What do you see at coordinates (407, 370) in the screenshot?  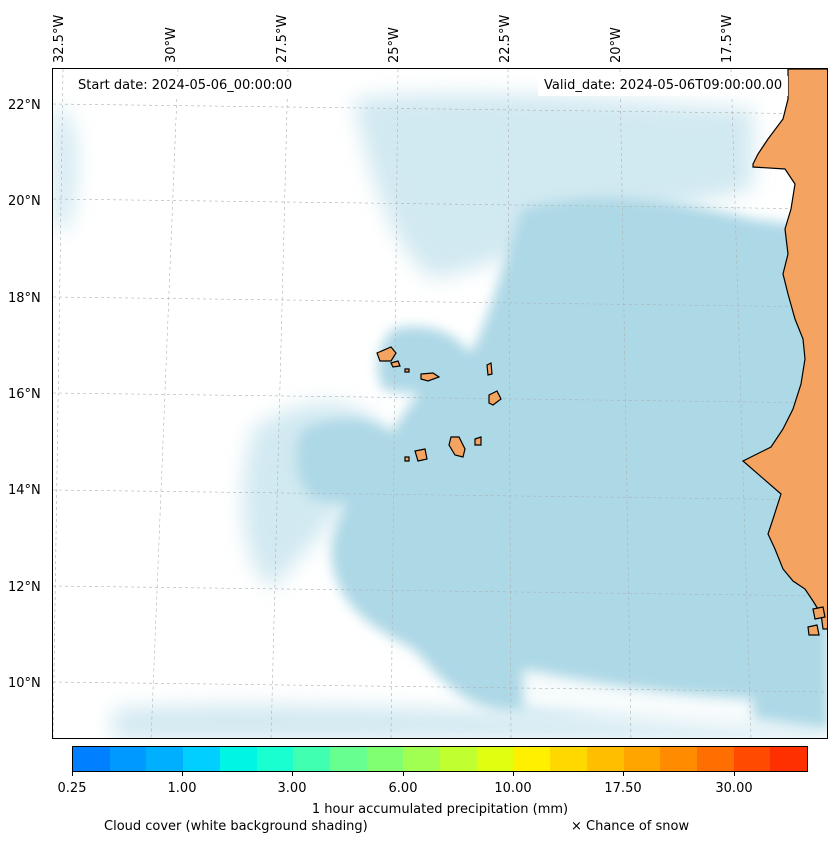 I see `island-santa-luzia` at bounding box center [407, 370].